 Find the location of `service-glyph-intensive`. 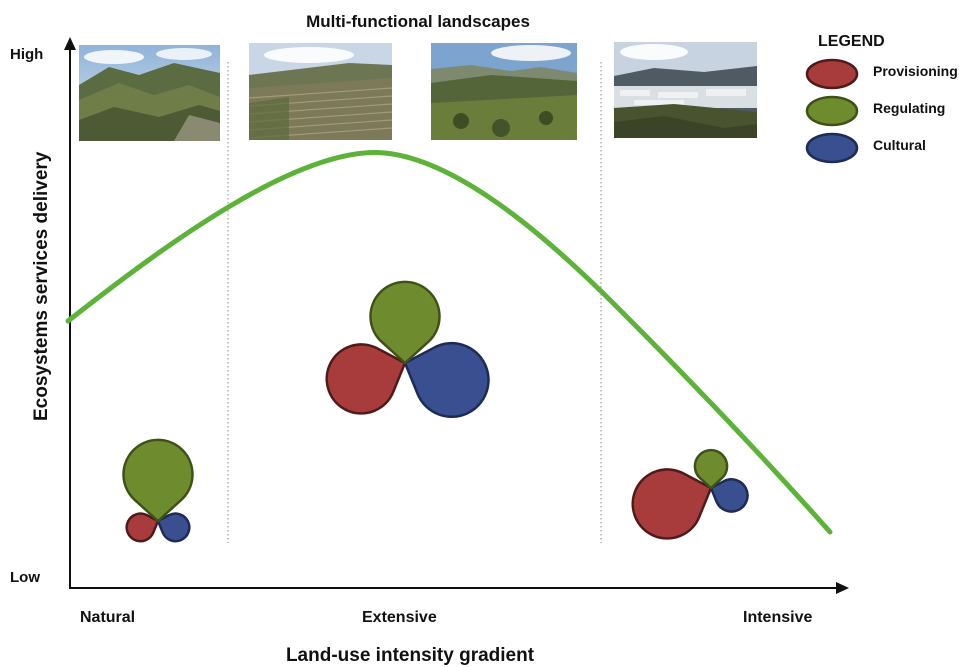

service-glyph-intensive is located at coordinates (690, 494).